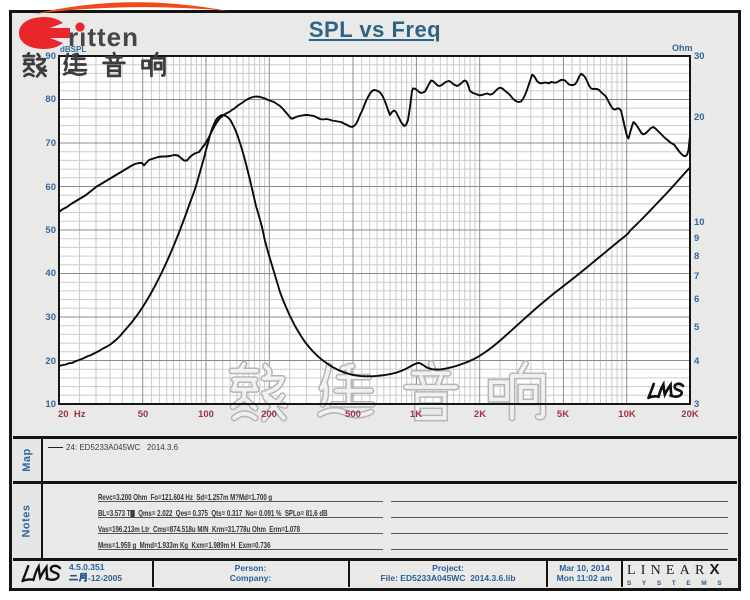  I want to click on svg-text: 6, so click(696, 299).